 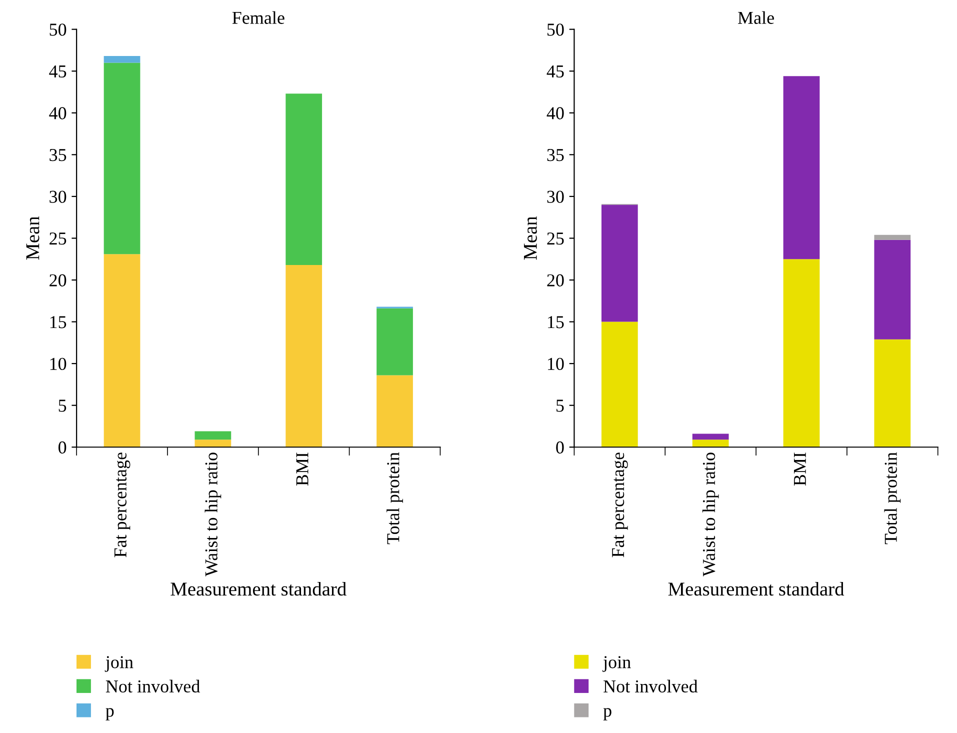 I want to click on chart-title: Male, so click(x=756, y=17).